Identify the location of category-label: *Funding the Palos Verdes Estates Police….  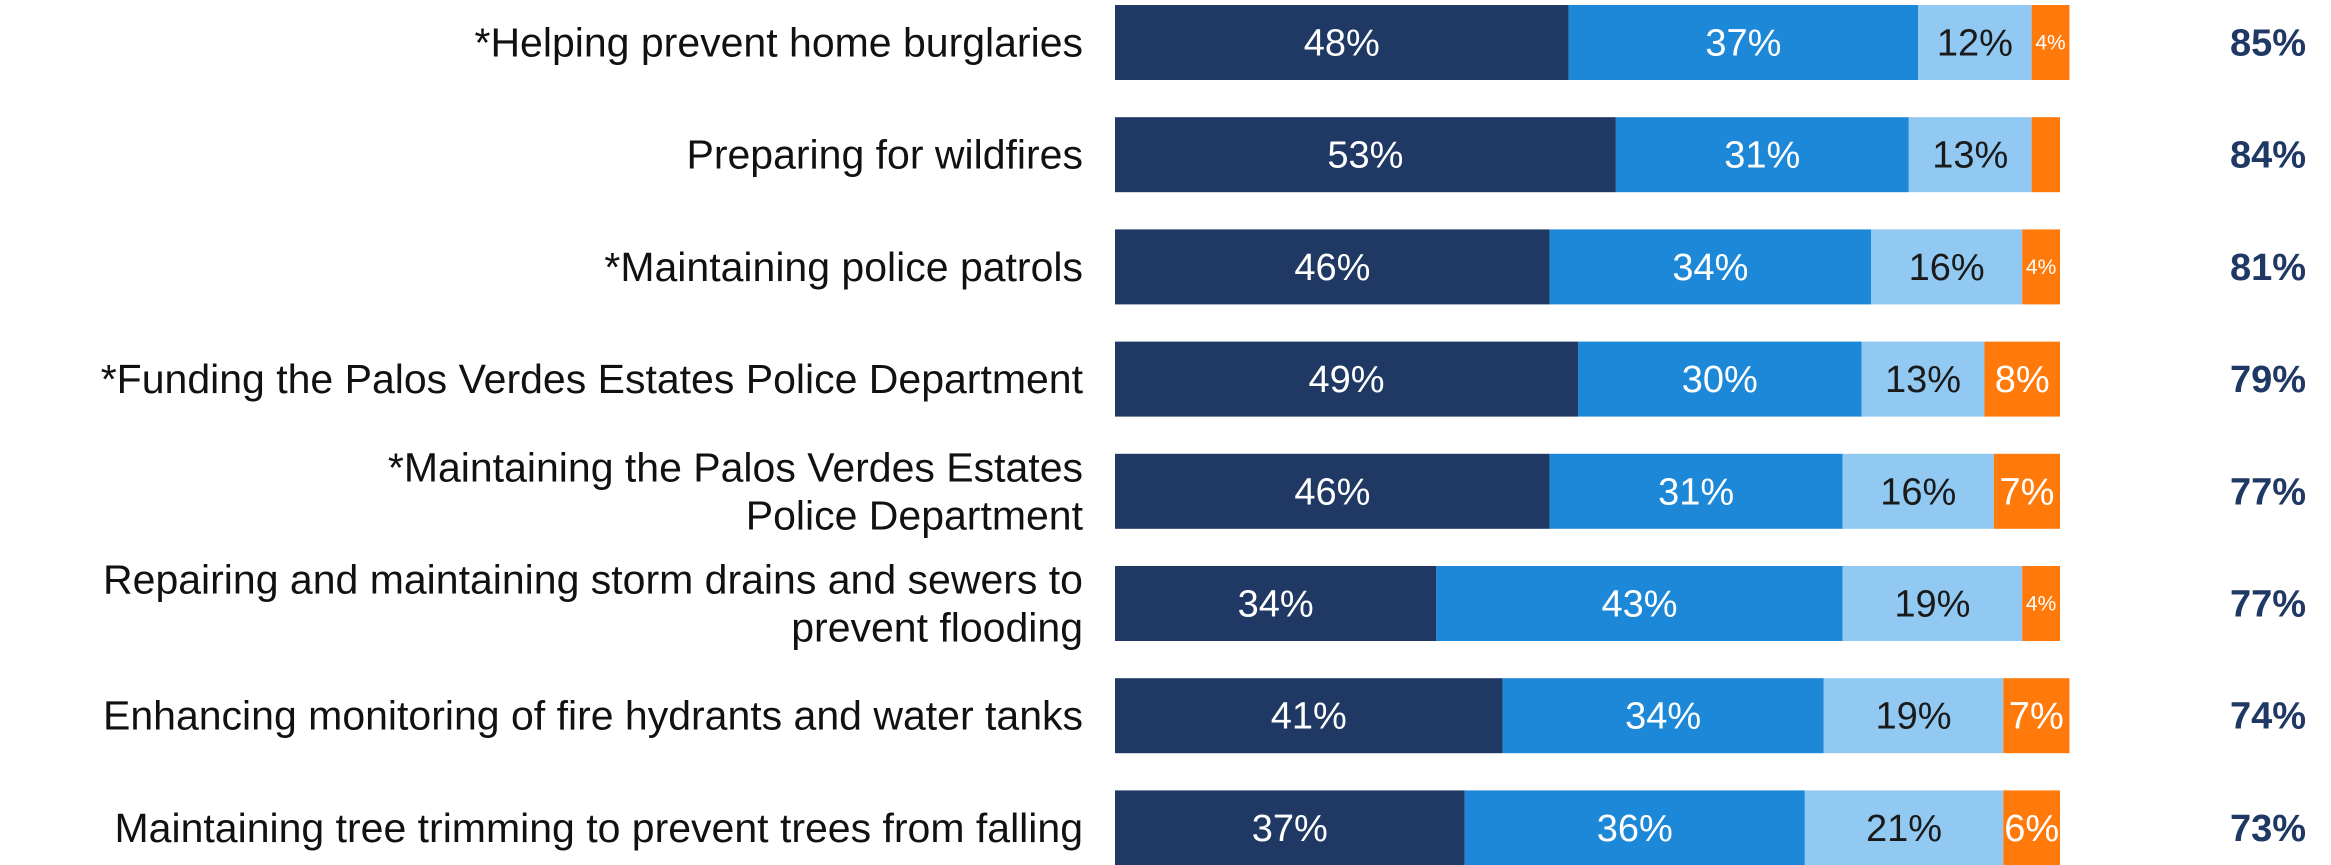
(592, 379).